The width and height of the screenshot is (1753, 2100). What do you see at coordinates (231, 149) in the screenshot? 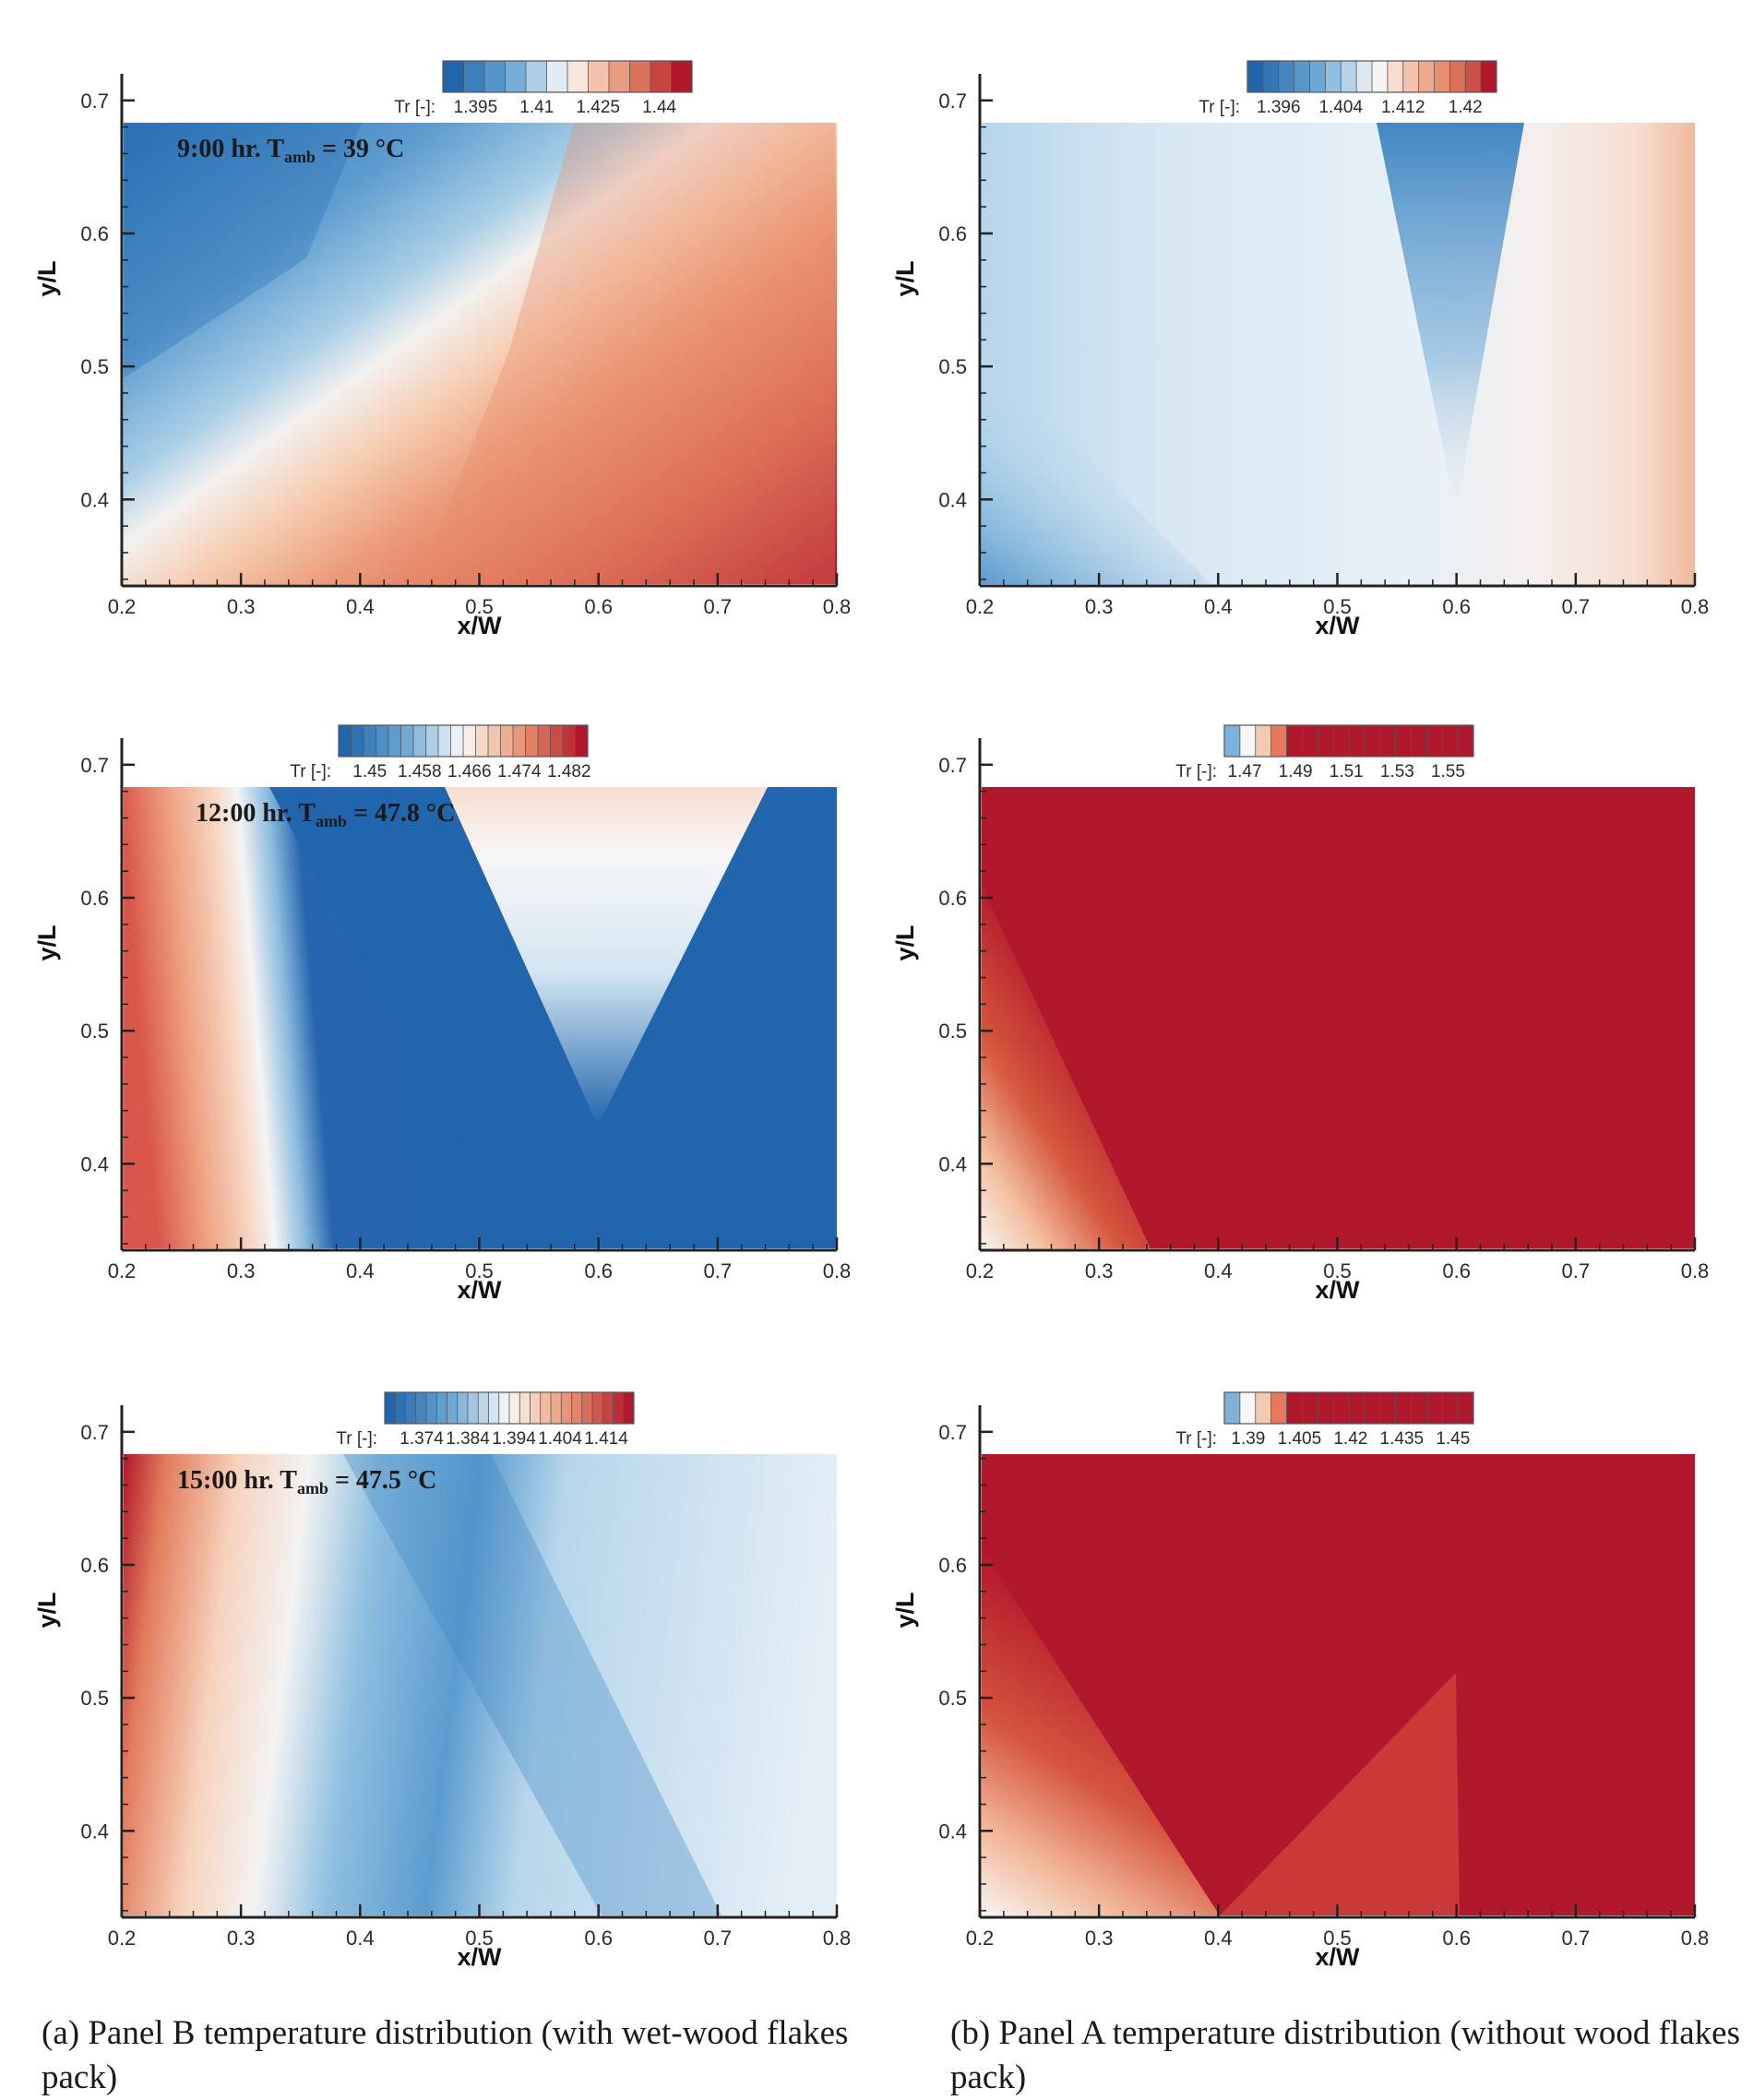
I see `annotation-time: 9:00 hr. T` at bounding box center [231, 149].